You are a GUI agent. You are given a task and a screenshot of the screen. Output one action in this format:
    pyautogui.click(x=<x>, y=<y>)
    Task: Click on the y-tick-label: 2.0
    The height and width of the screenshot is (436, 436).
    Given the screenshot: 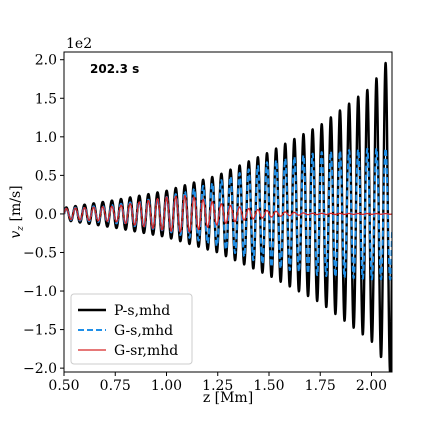 What is the action you would take?
    pyautogui.click(x=46, y=61)
    